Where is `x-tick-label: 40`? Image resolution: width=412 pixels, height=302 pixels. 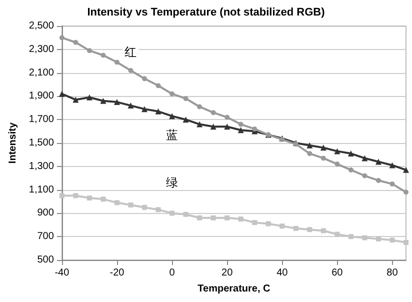 x-tick-label: 40 is located at coordinates (282, 273).